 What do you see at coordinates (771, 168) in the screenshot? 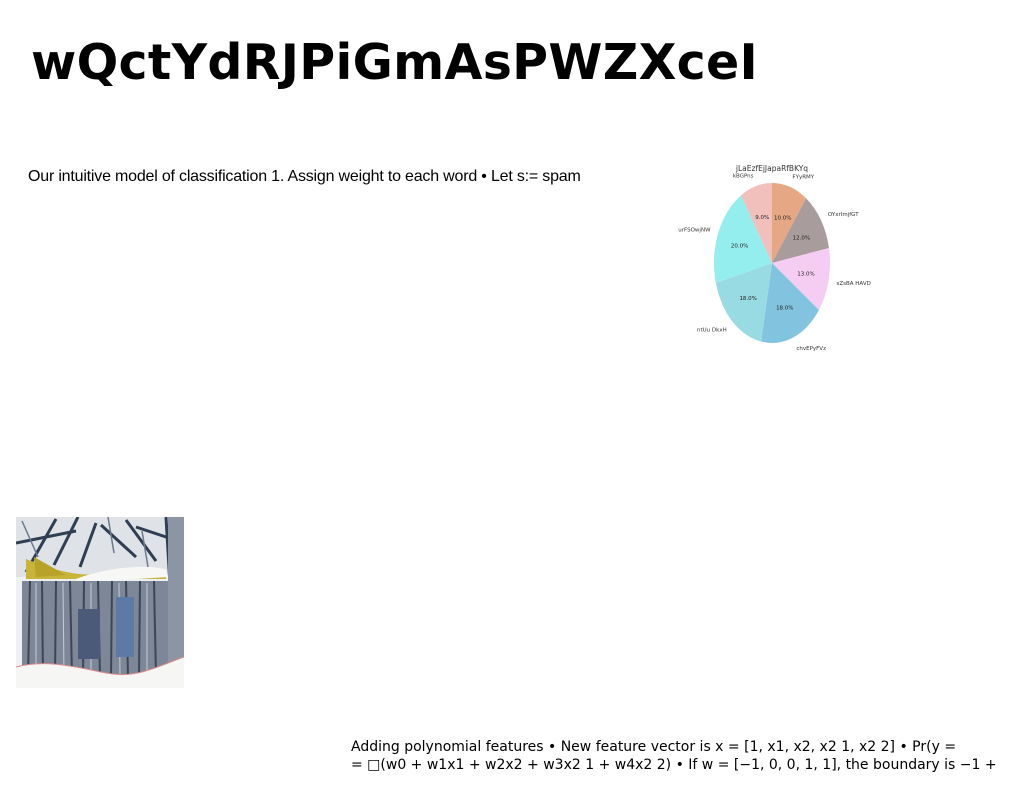
I see `chart-title: jLaEzfEjJapaRfBKYq` at bounding box center [771, 168].